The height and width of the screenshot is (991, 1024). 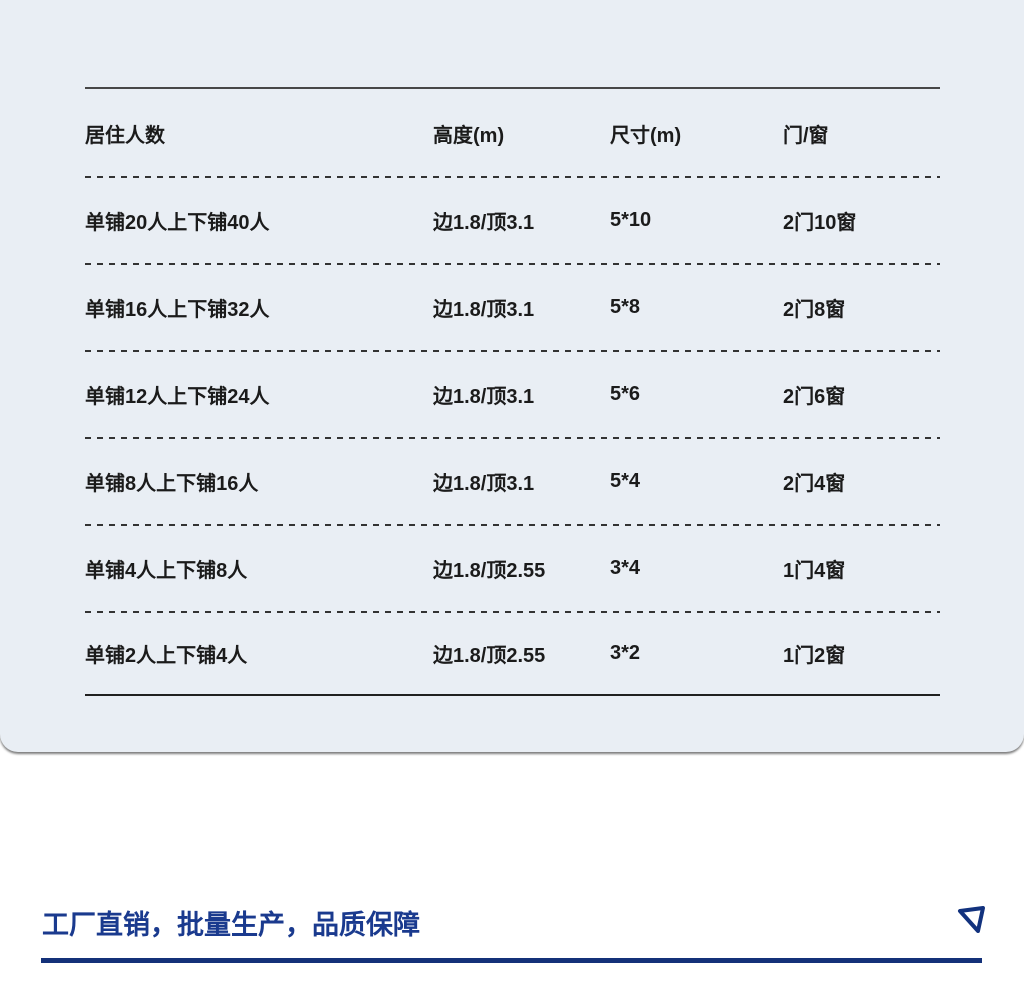 What do you see at coordinates (631, 220) in the screenshot?
I see `cell-size: 5*10` at bounding box center [631, 220].